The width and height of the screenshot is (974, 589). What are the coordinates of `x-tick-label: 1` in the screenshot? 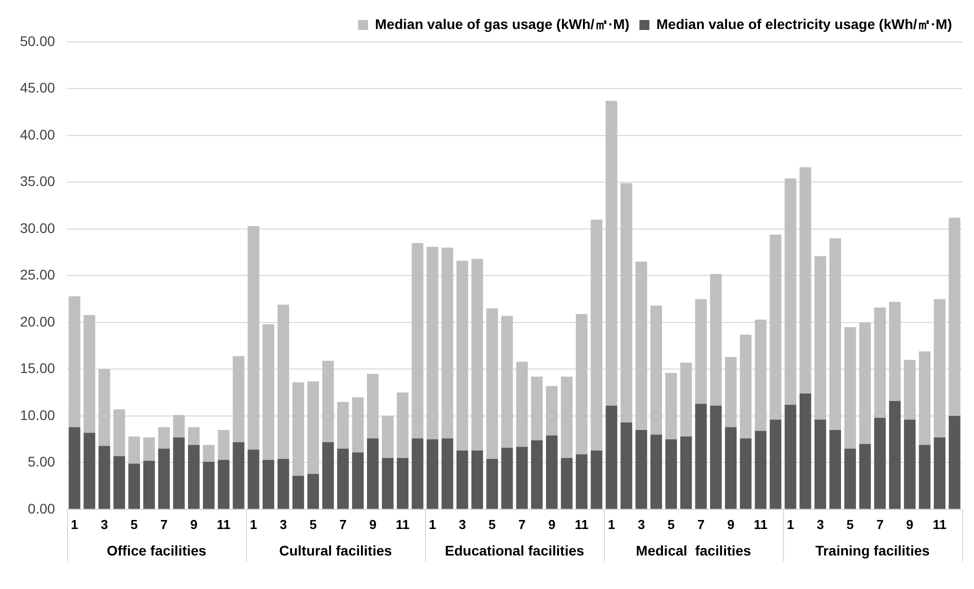 It's located at (612, 524).